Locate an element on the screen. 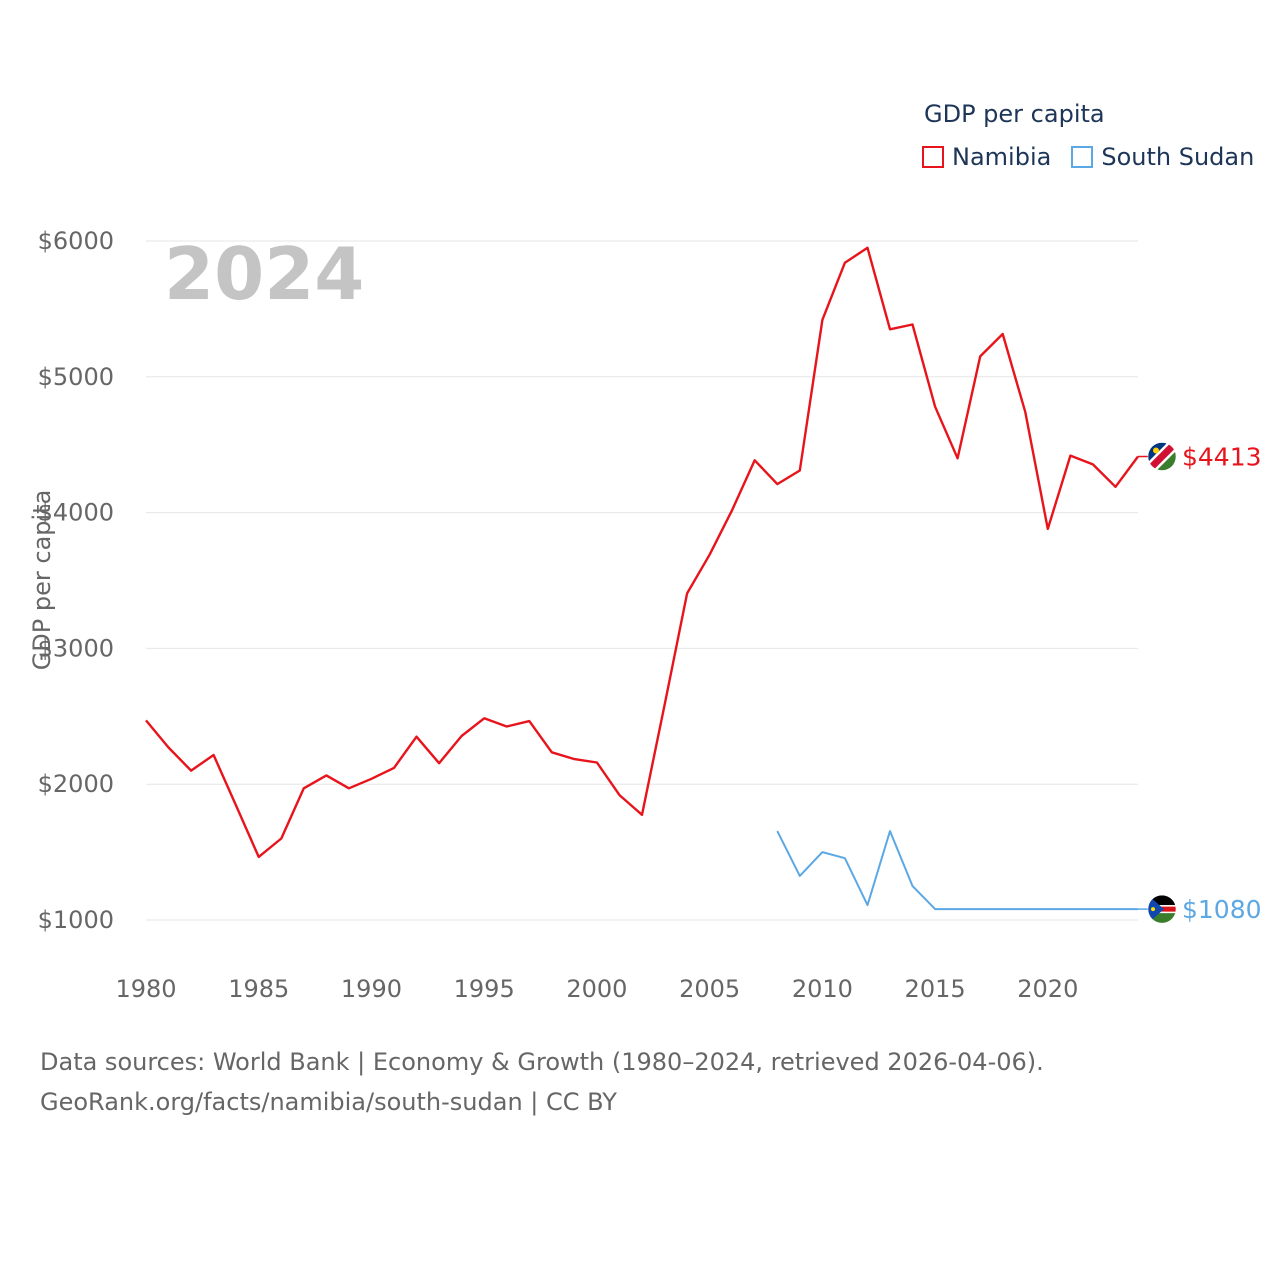 Image resolution: width=1280 pixels, height=1280 pixels. x-tick-label: 1995 is located at coordinates (484, 989).